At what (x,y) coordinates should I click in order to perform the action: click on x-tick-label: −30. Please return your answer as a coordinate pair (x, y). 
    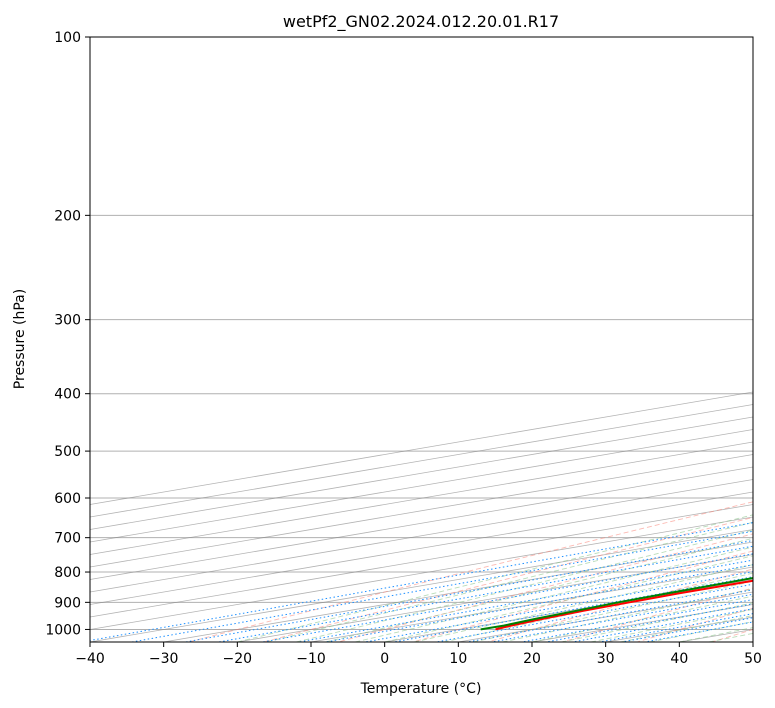
    Looking at the image, I should click on (164, 659).